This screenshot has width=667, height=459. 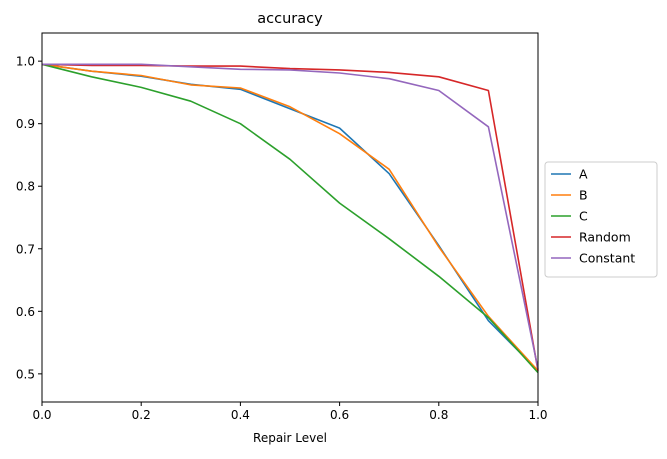 I want to click on y-tick-label: 0.5, so click(x=25, y=374).